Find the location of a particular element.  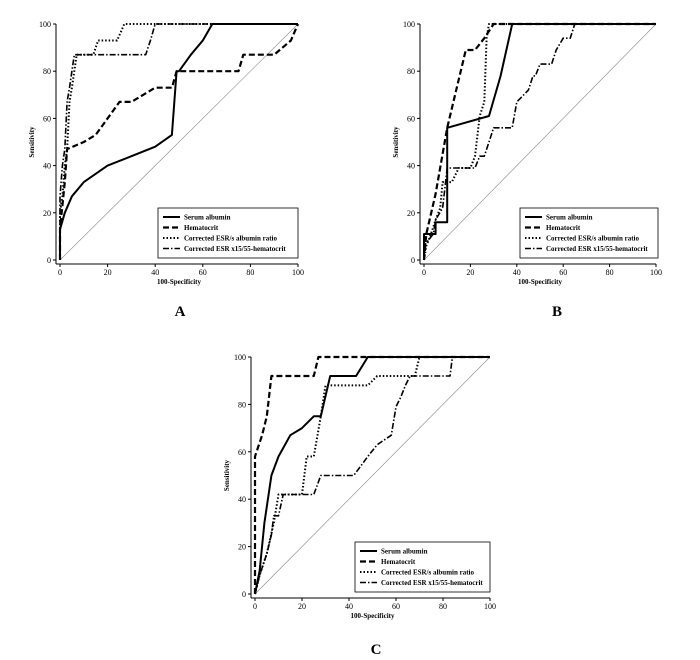

panel-letter: A is located at coordinates (180, 312).